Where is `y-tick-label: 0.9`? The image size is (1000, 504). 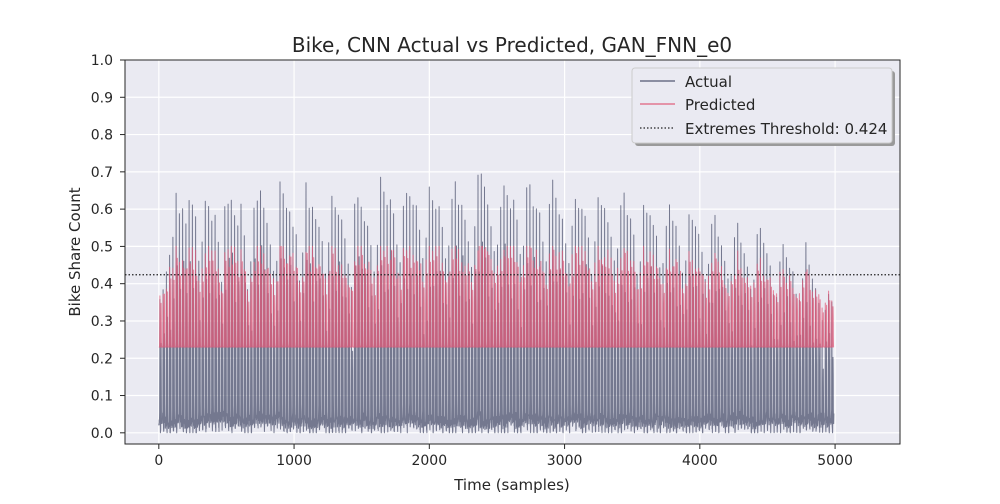
y-tick-label: 0.9 is located at coordinates (102, 98).